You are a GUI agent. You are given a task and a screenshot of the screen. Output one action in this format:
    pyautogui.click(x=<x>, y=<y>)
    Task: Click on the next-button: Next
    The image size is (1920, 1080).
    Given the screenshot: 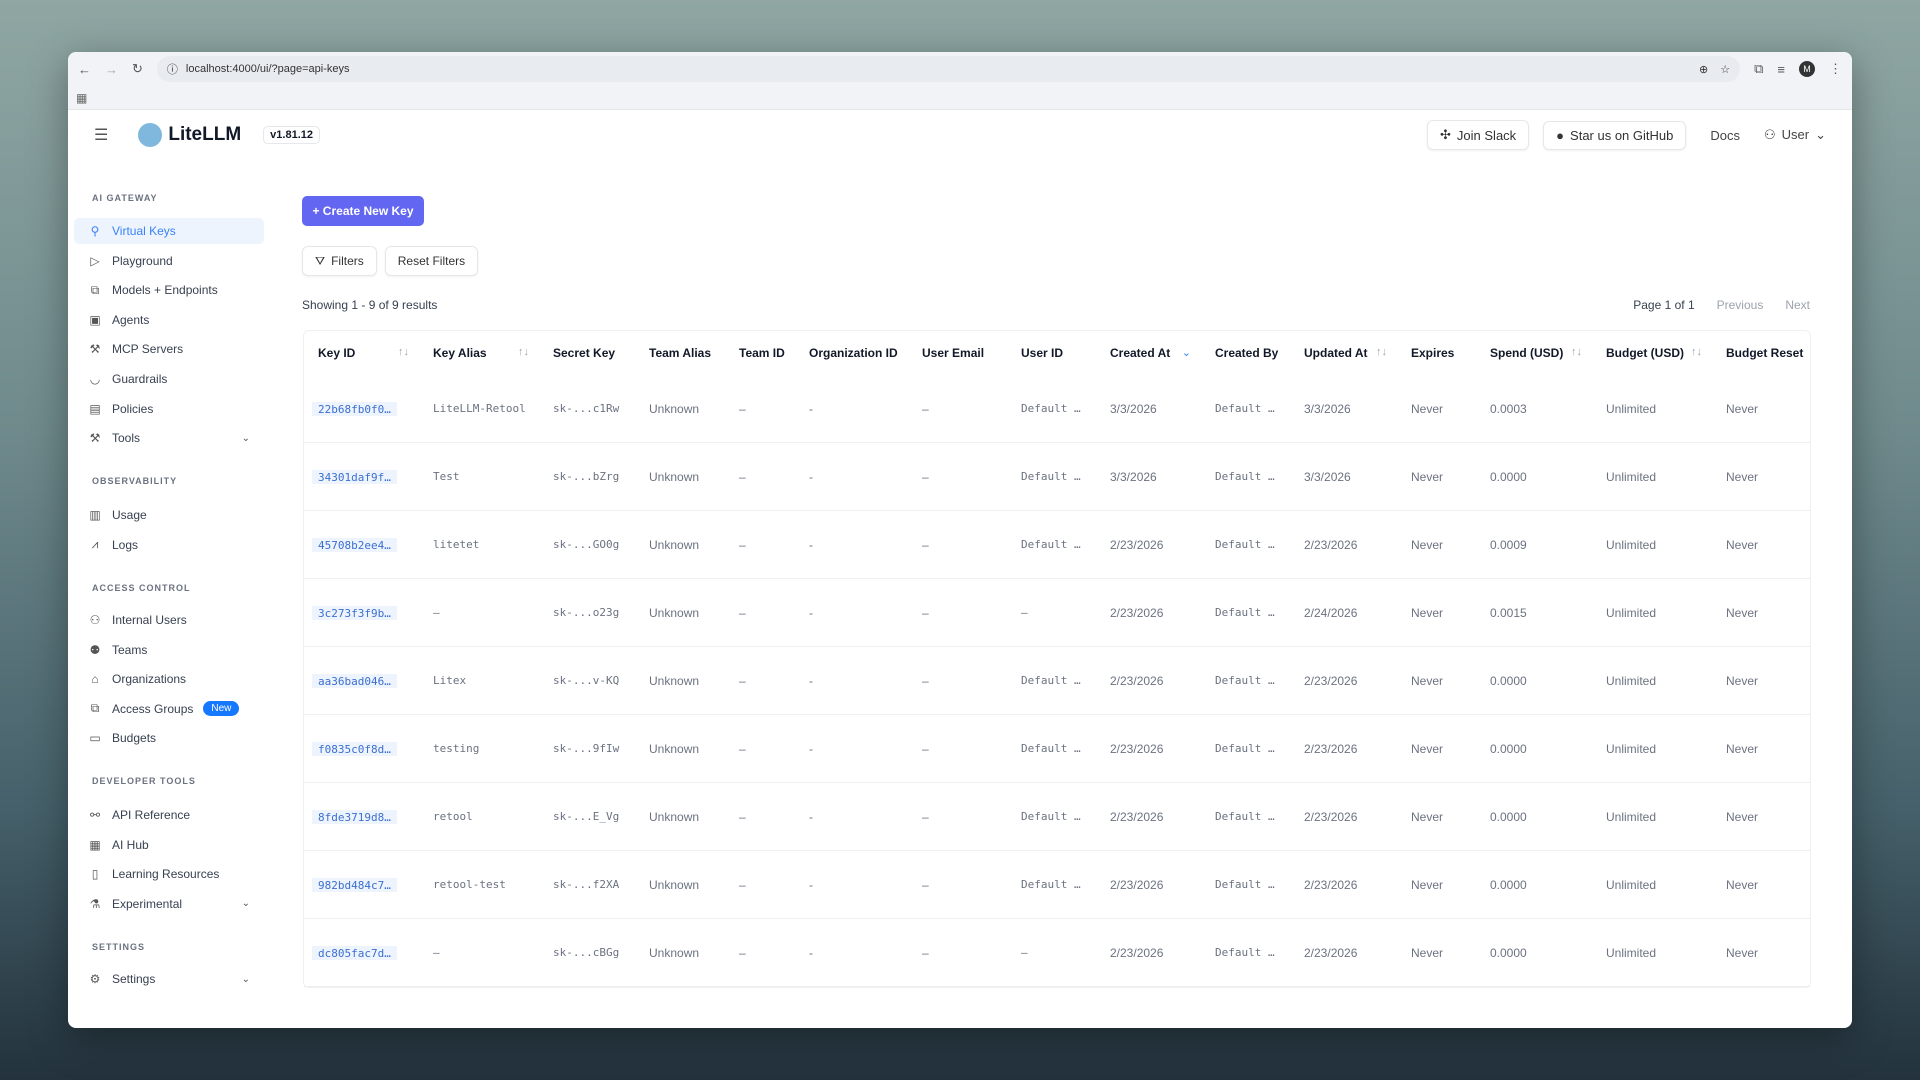 What is the action you would take?
    pyautogui.click(x=1797, y=305)
    